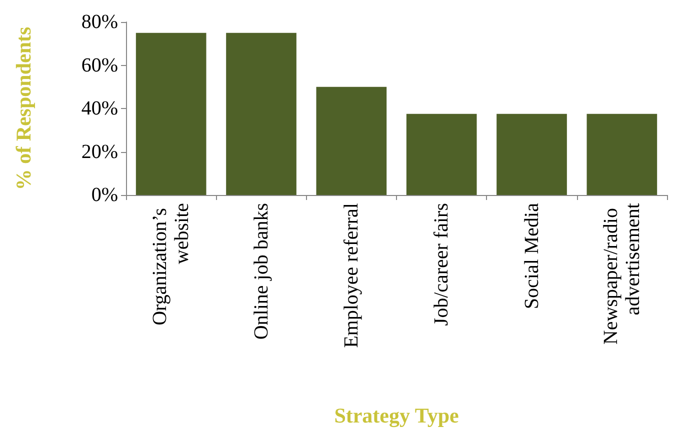 The image size is (675, 434). What do you see at coordinates (396, 416) in the screenshot?
I see `x-axis-title: Strategy Type` at bounding box center [396, 416].